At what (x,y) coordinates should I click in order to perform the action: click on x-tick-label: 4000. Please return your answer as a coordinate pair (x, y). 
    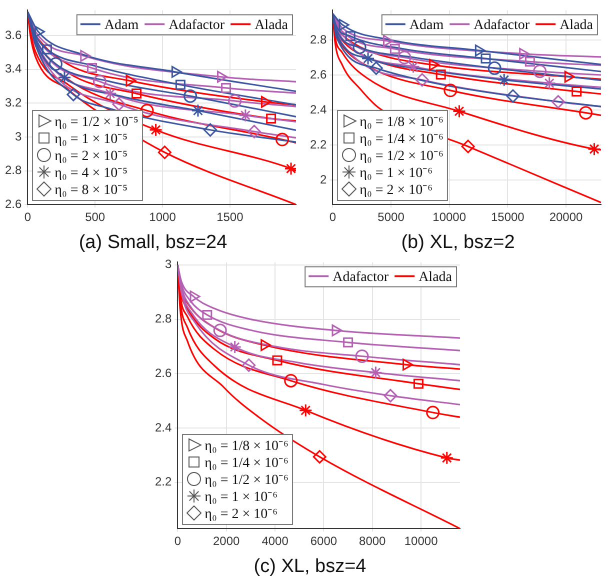
    Looking at the image, I should click on (275, 541).